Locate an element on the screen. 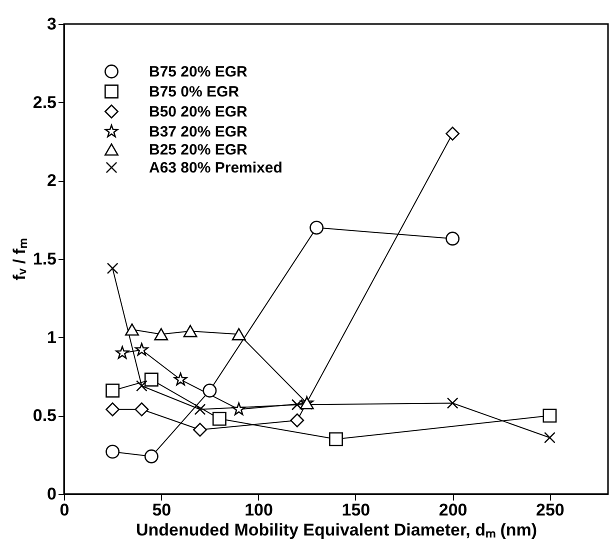 The height and width of the screenshot is (546, 610). legend-label: B75 20% EGR is located at coordinates (198, 72).